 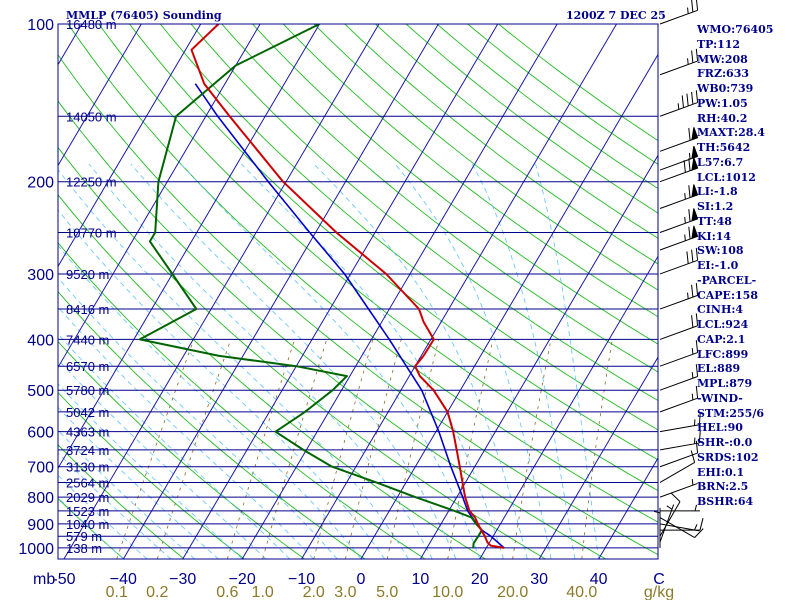 I want to click on stat-item: MW:208, so click(x=722, y=59).